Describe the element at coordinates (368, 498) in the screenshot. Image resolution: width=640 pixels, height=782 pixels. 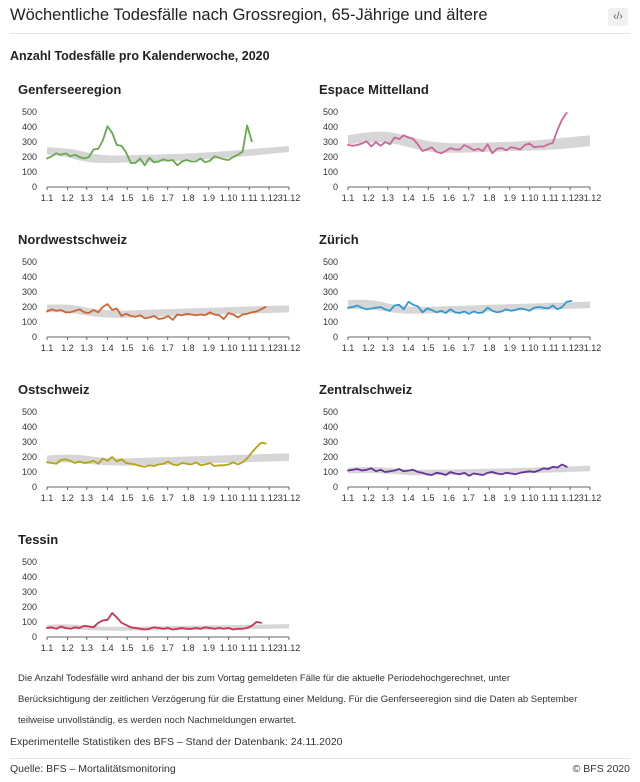
I see `zentralschweiz-x-tick-1-2: 1.2` at that location.